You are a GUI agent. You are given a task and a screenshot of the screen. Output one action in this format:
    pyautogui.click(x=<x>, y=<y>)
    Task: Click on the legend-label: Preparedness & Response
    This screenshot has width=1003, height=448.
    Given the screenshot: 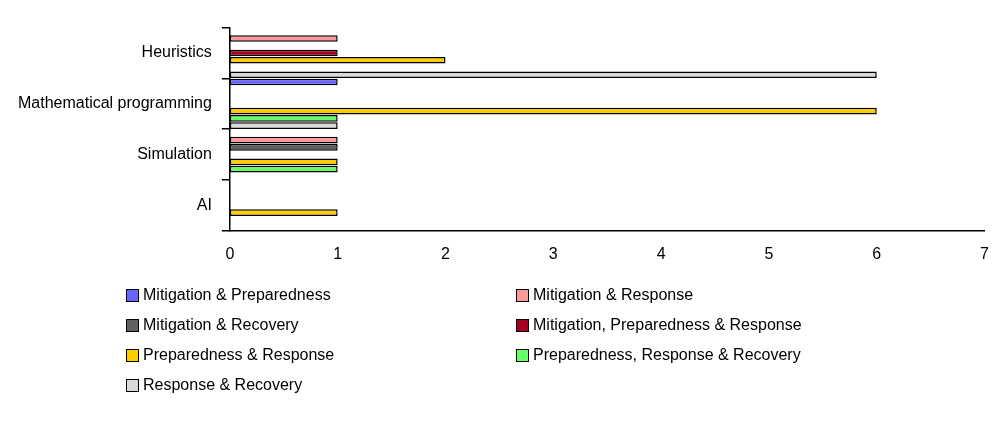 What is the action you would take?
    pyautogui.click(x=239, y=355)
    